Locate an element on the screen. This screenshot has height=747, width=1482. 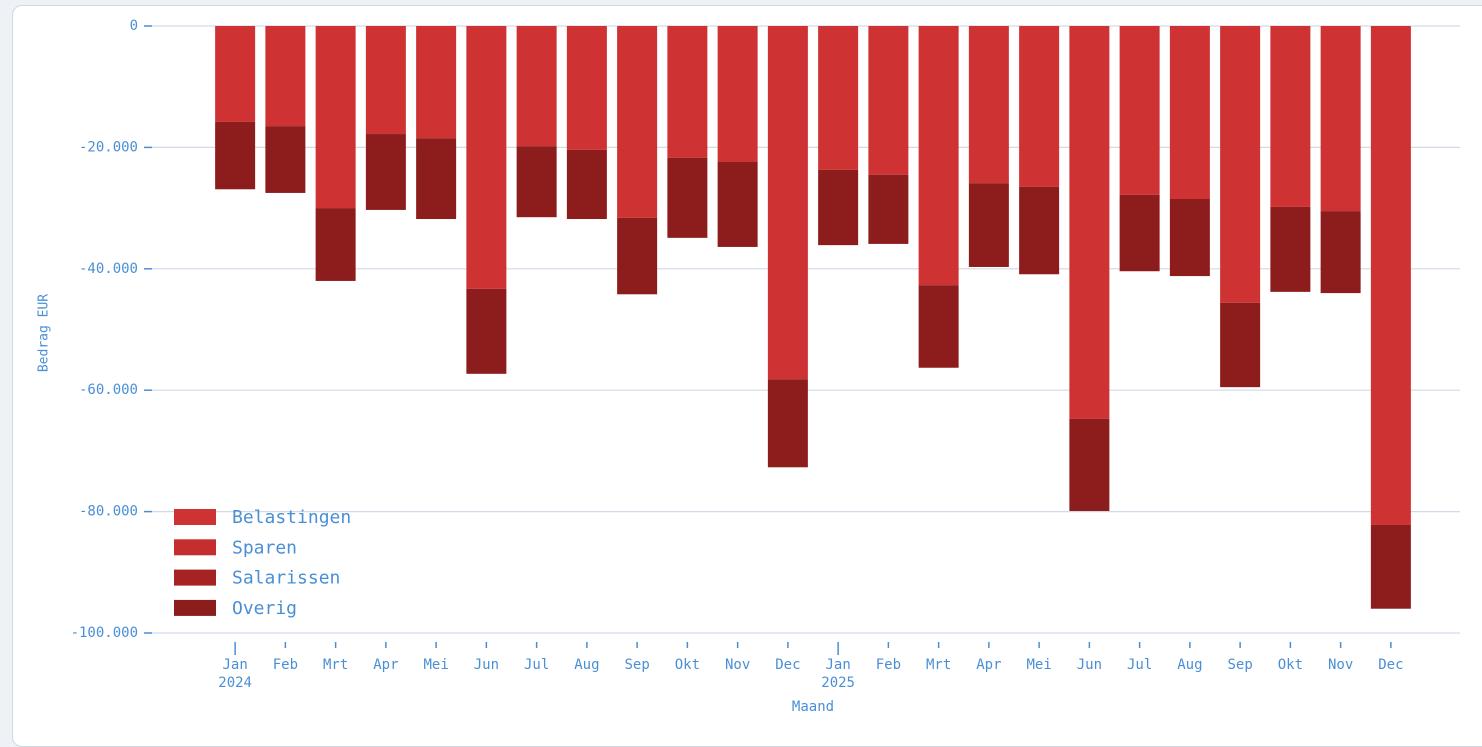
x-year-label: 2024 is located at coordinates (235, 683).